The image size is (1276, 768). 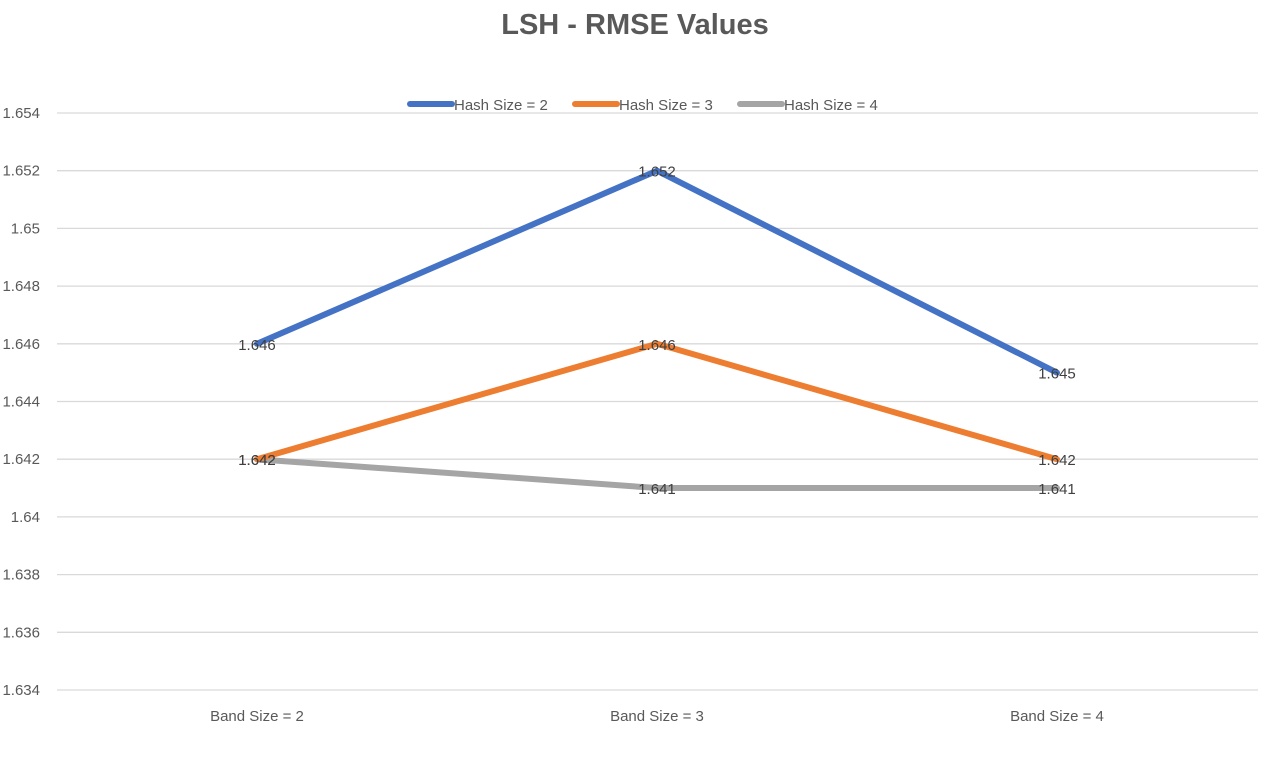 What do you see at coordinates (1057, 716) in the screenshot?
I see `x-tick-label: Band Size = 4` at bounding box center [1057, 716].